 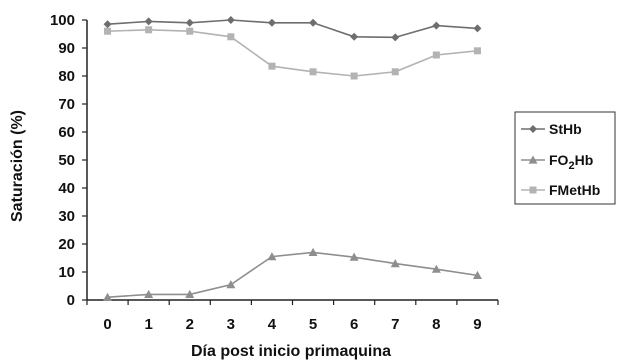 What do you see at coordinates (71, 300) in the screenshot?
I see `y-tick-label: 0` at bounding box center [71, 300].